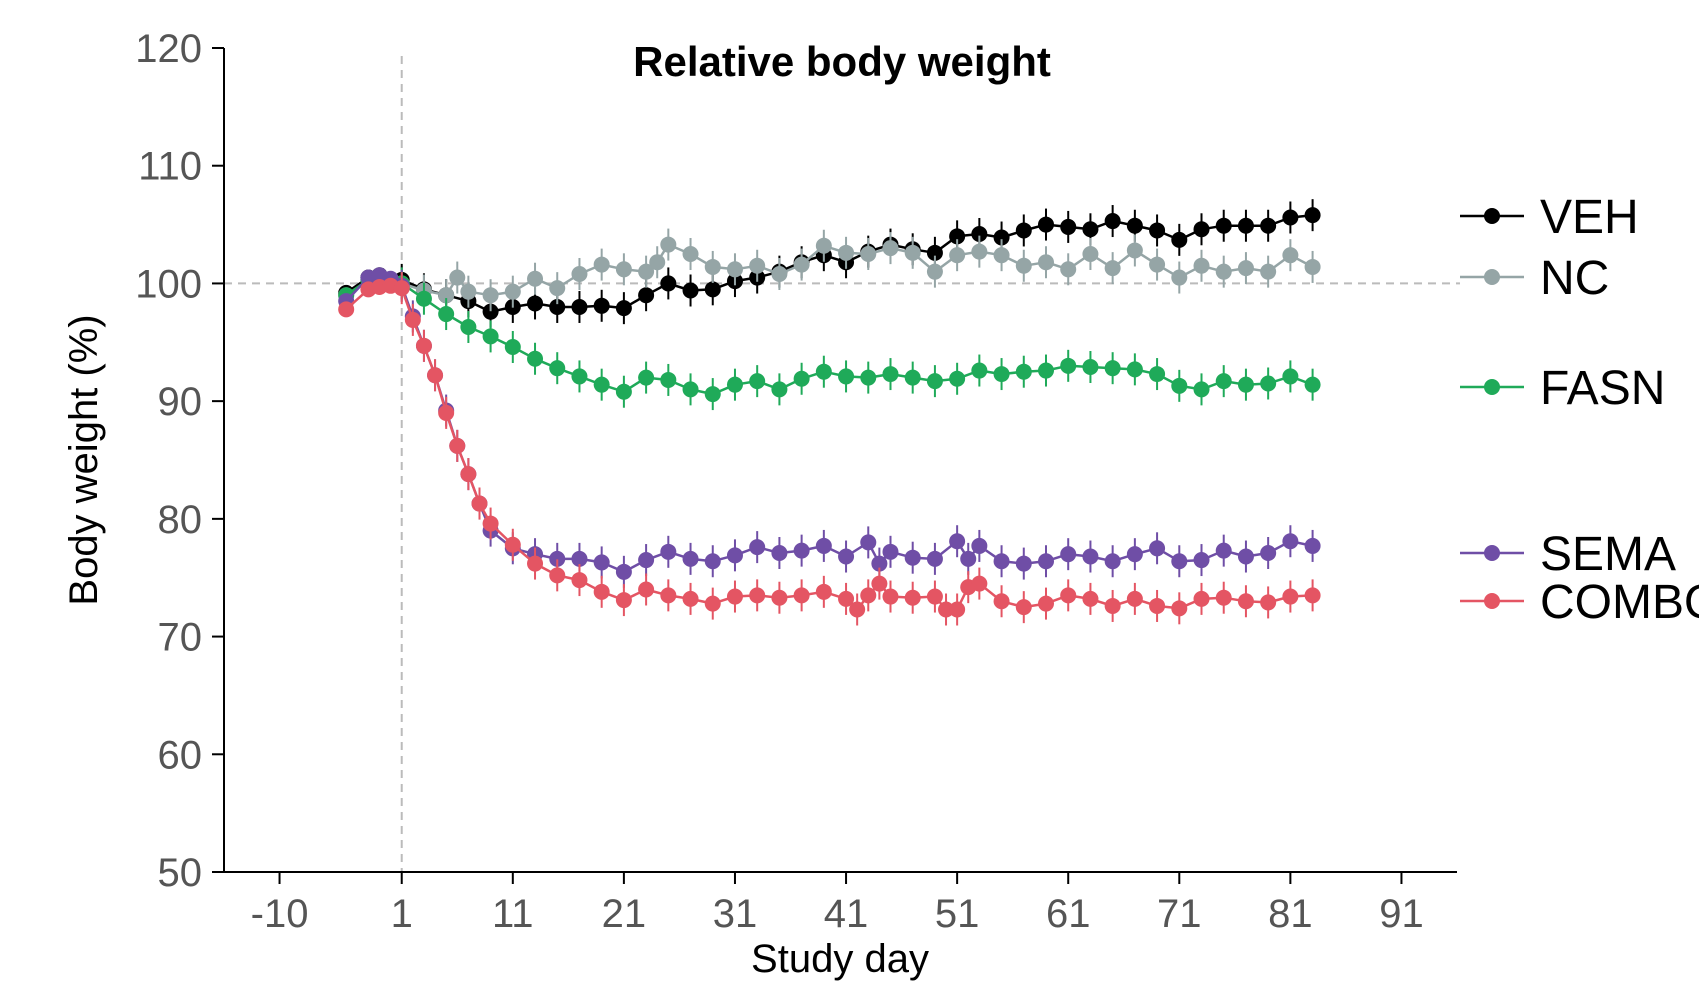  I want to click on x-axis: -10 1 11 21 31 41 51 61 71 81 91, so click(840, 903).